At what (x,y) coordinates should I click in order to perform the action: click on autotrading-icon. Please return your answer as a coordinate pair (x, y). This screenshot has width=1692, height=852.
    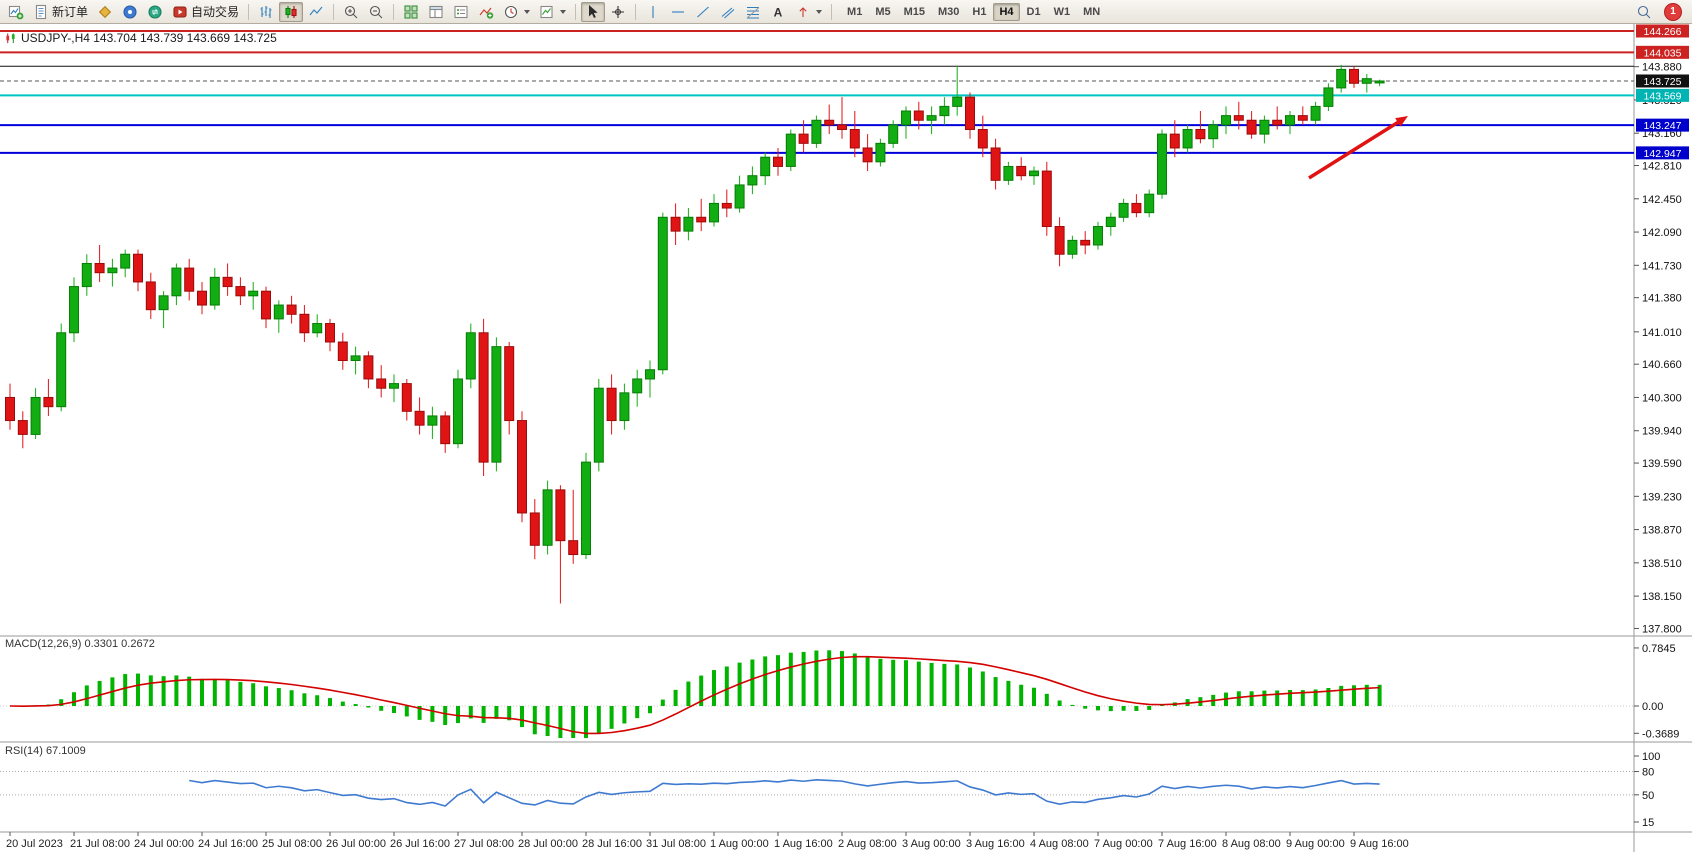
    Looking at the image, I should click on (180, 12).